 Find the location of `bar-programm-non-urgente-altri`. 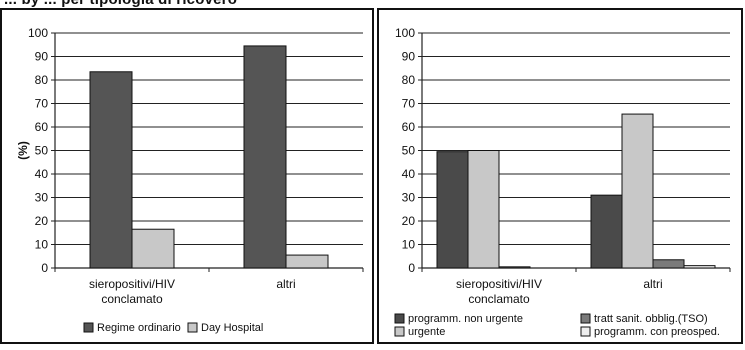

bar-programm-non-urgente-altri is located at coordinates (606, 231).